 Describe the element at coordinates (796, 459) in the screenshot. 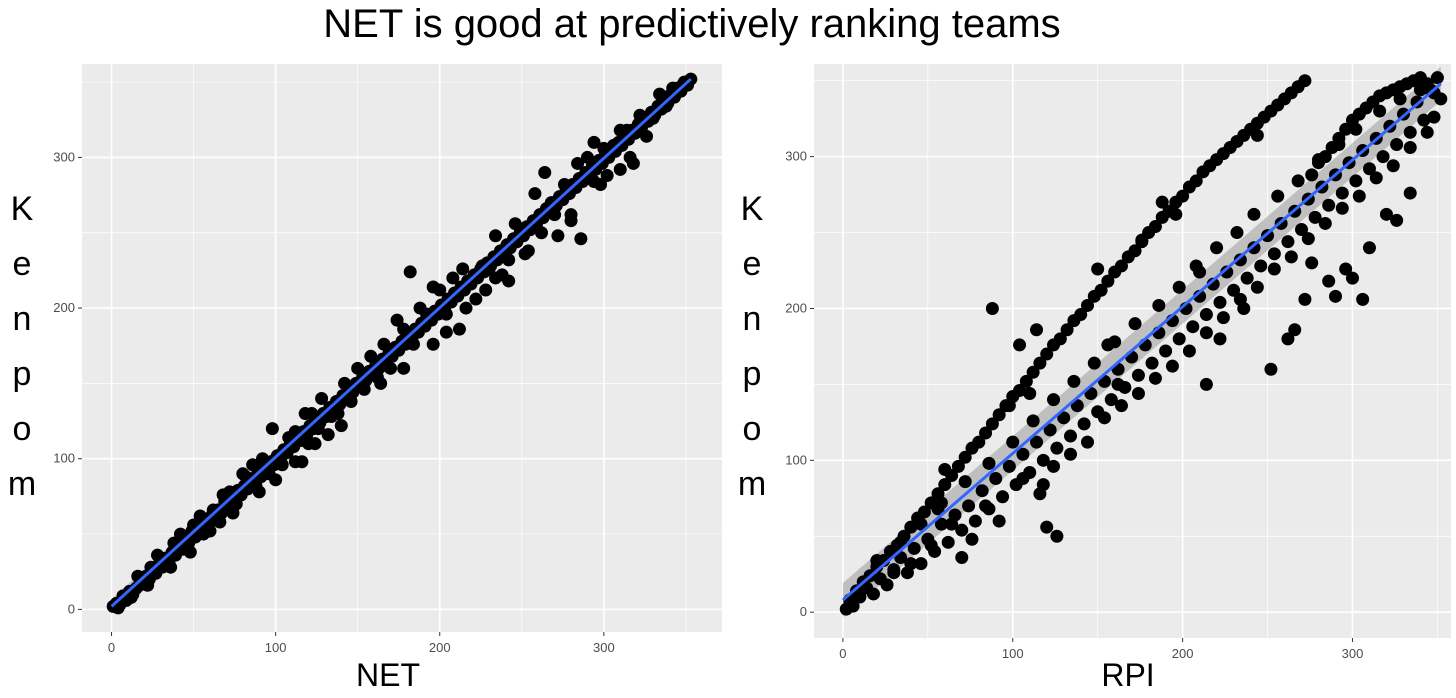

I see `y-tick-label: 100` at that location.